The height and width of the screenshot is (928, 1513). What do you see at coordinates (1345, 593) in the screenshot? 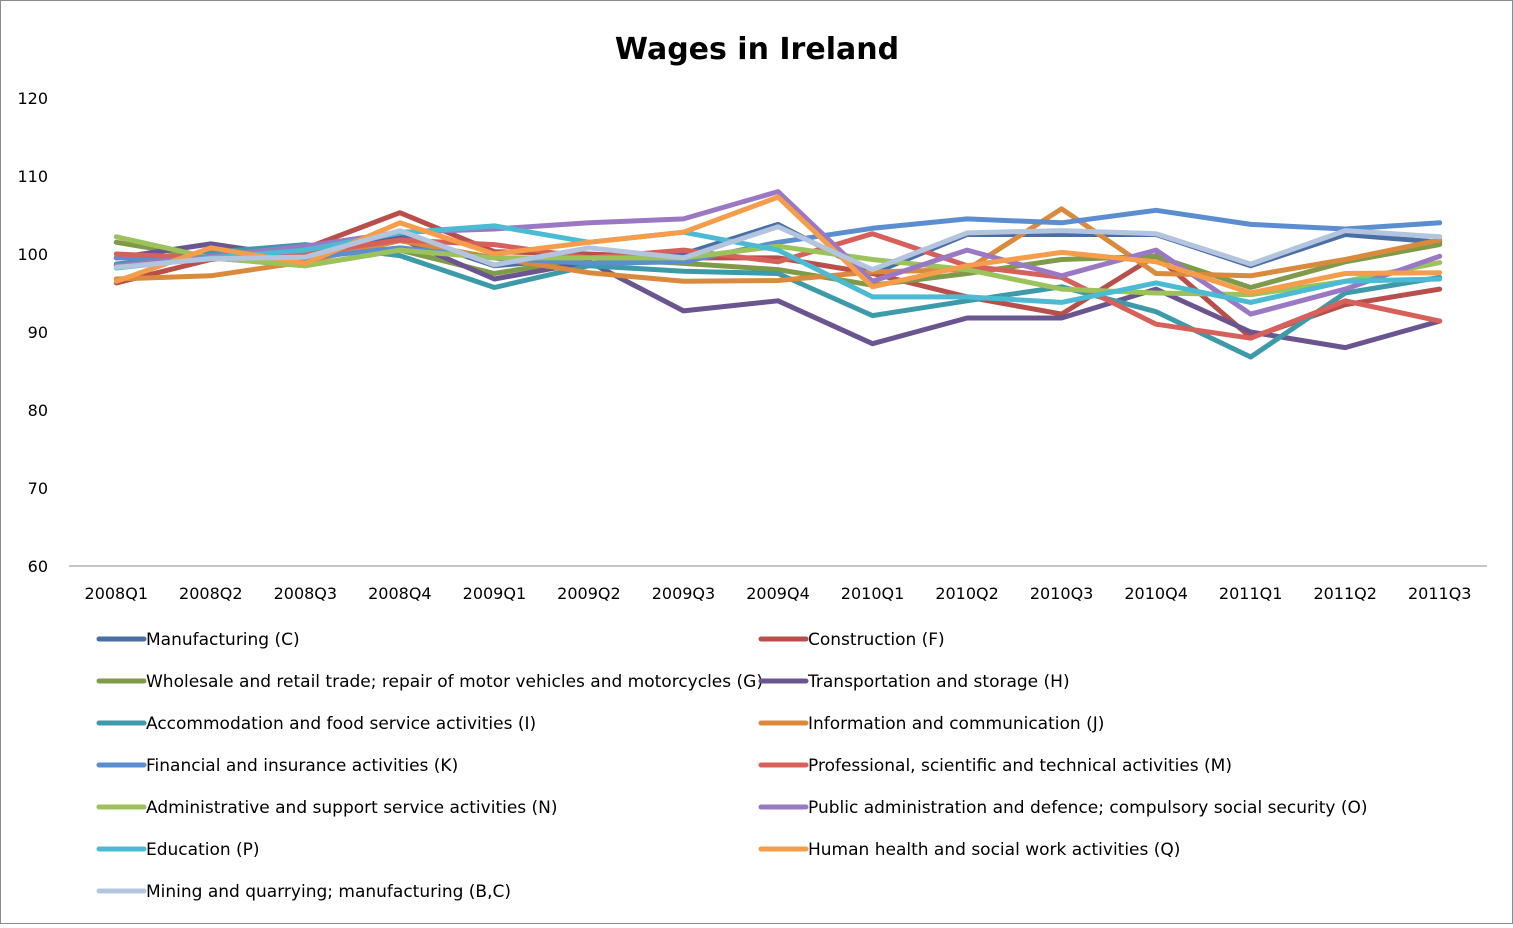
I see `x-tick-label: 2011Q2` at bounding box center [1345, 593].